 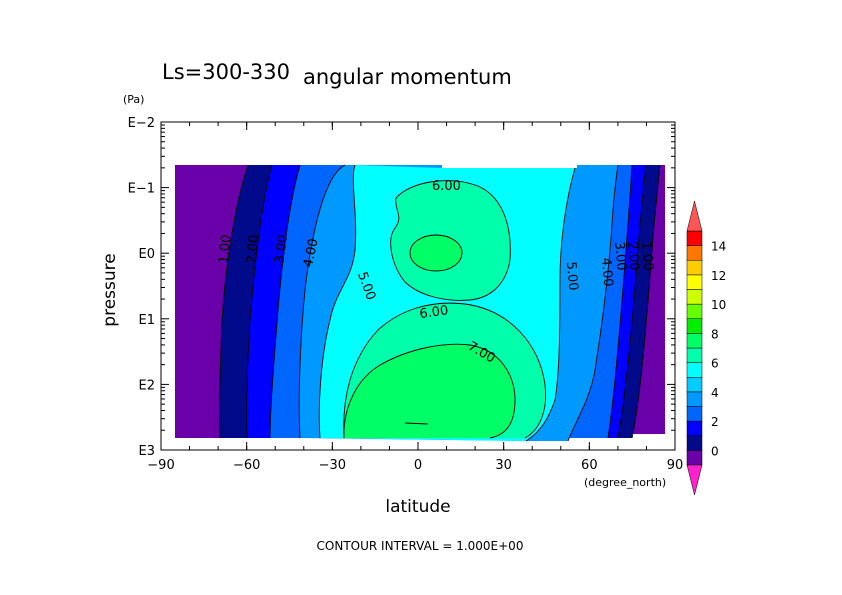 What do you see at coordinates (147, 254) in the screenshot?
I see `y-tick-label: E0` at bounding box center [147, 254].